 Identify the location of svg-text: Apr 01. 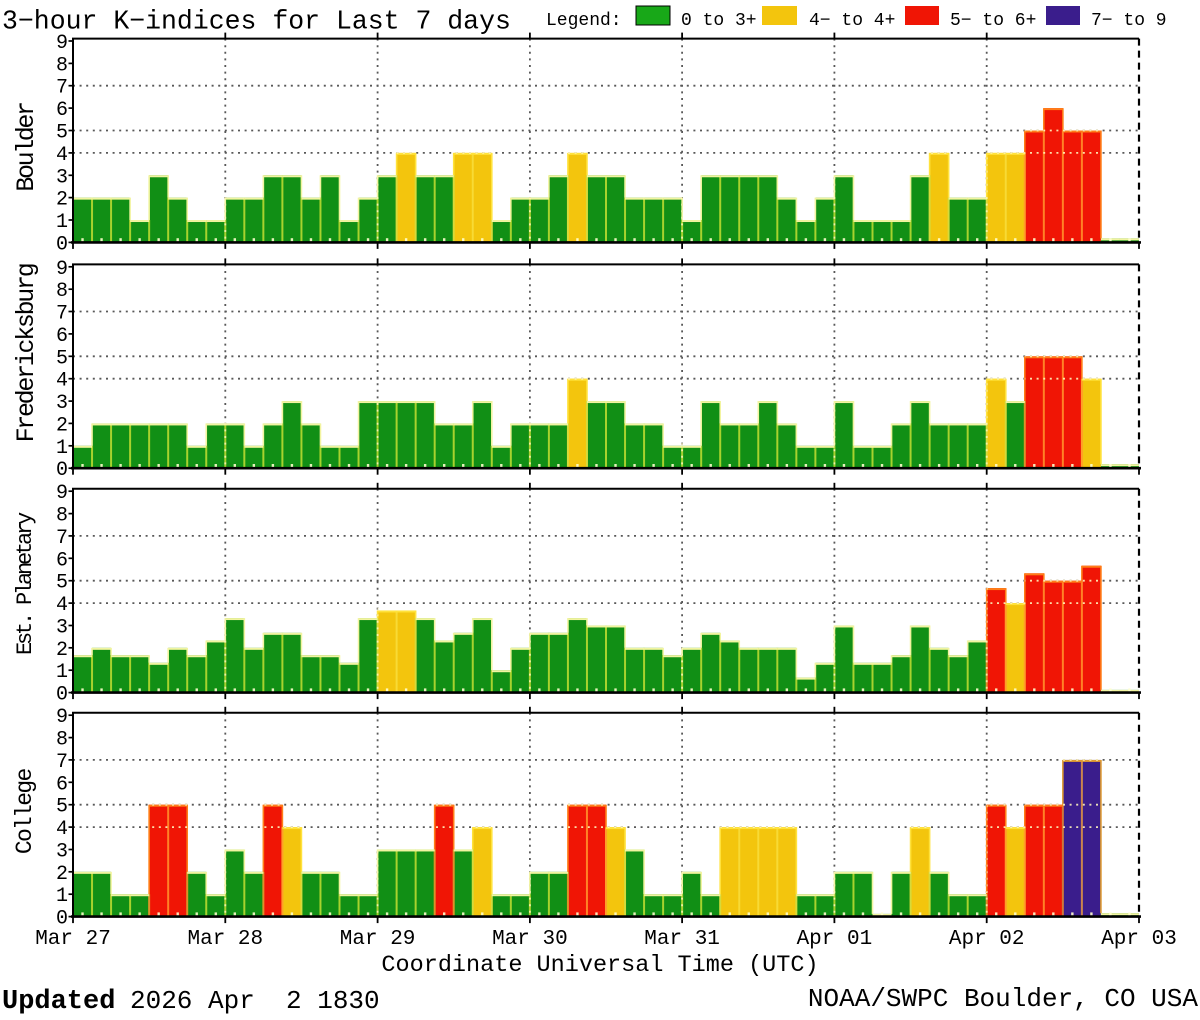
(835, 939).